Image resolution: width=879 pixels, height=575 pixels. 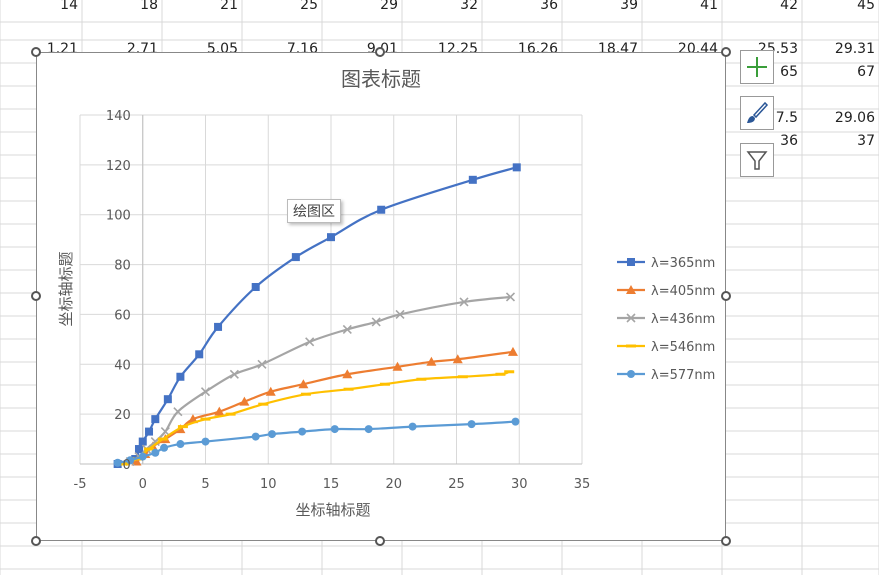 What do you see at coordinates (866, 72) in the screenshot?
I see `cell-r3-c10: 67` at bounding box center [866, 72].